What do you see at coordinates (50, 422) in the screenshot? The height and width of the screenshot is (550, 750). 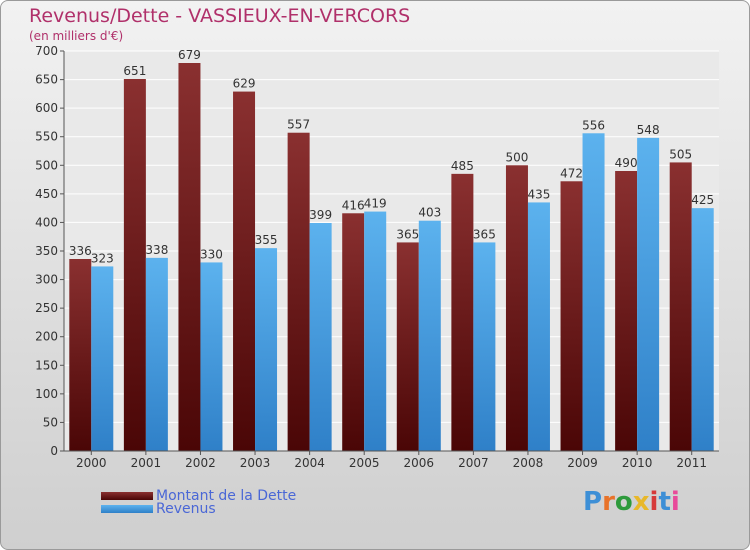 I see `y-tick-label: 50` at bounding box center [50, 422].